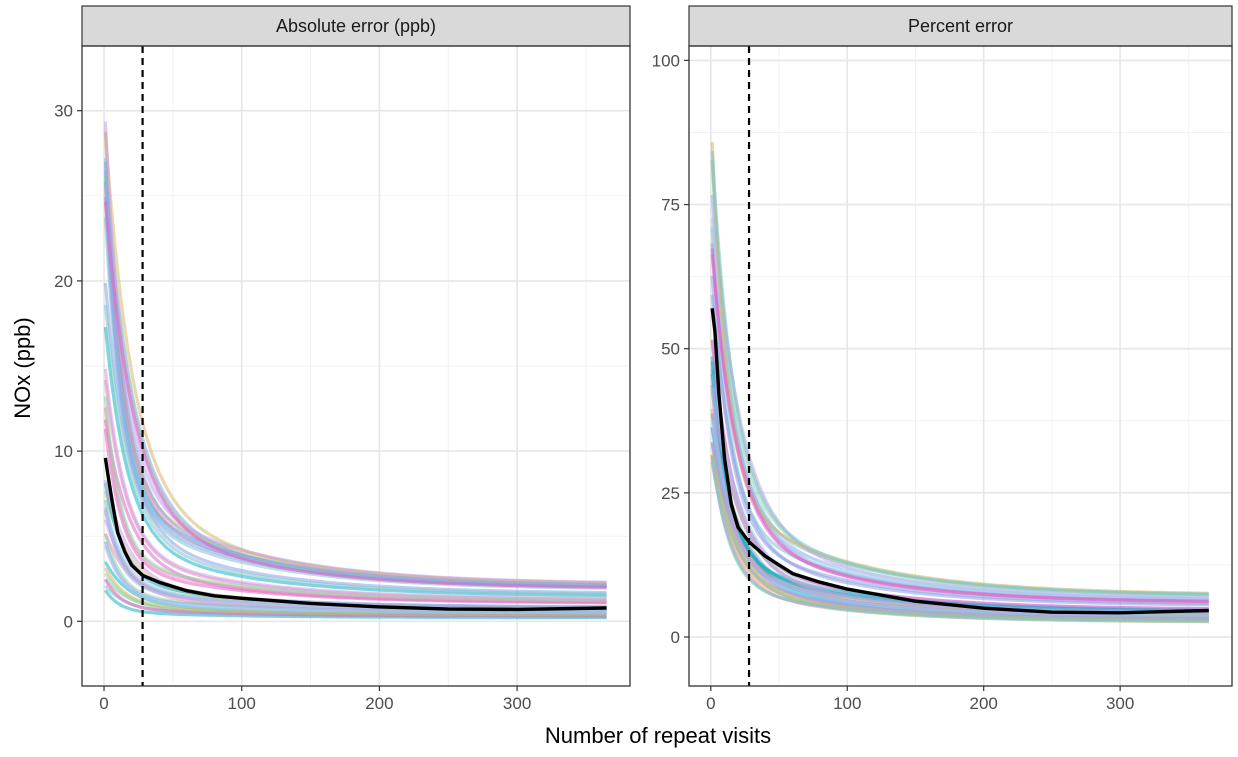 This screenshot has width=1238, height=757. What do you see at coordinates (670, 205) in the screenshot?
I see `y-tick-label: 75` at bounding box center [670, 205].